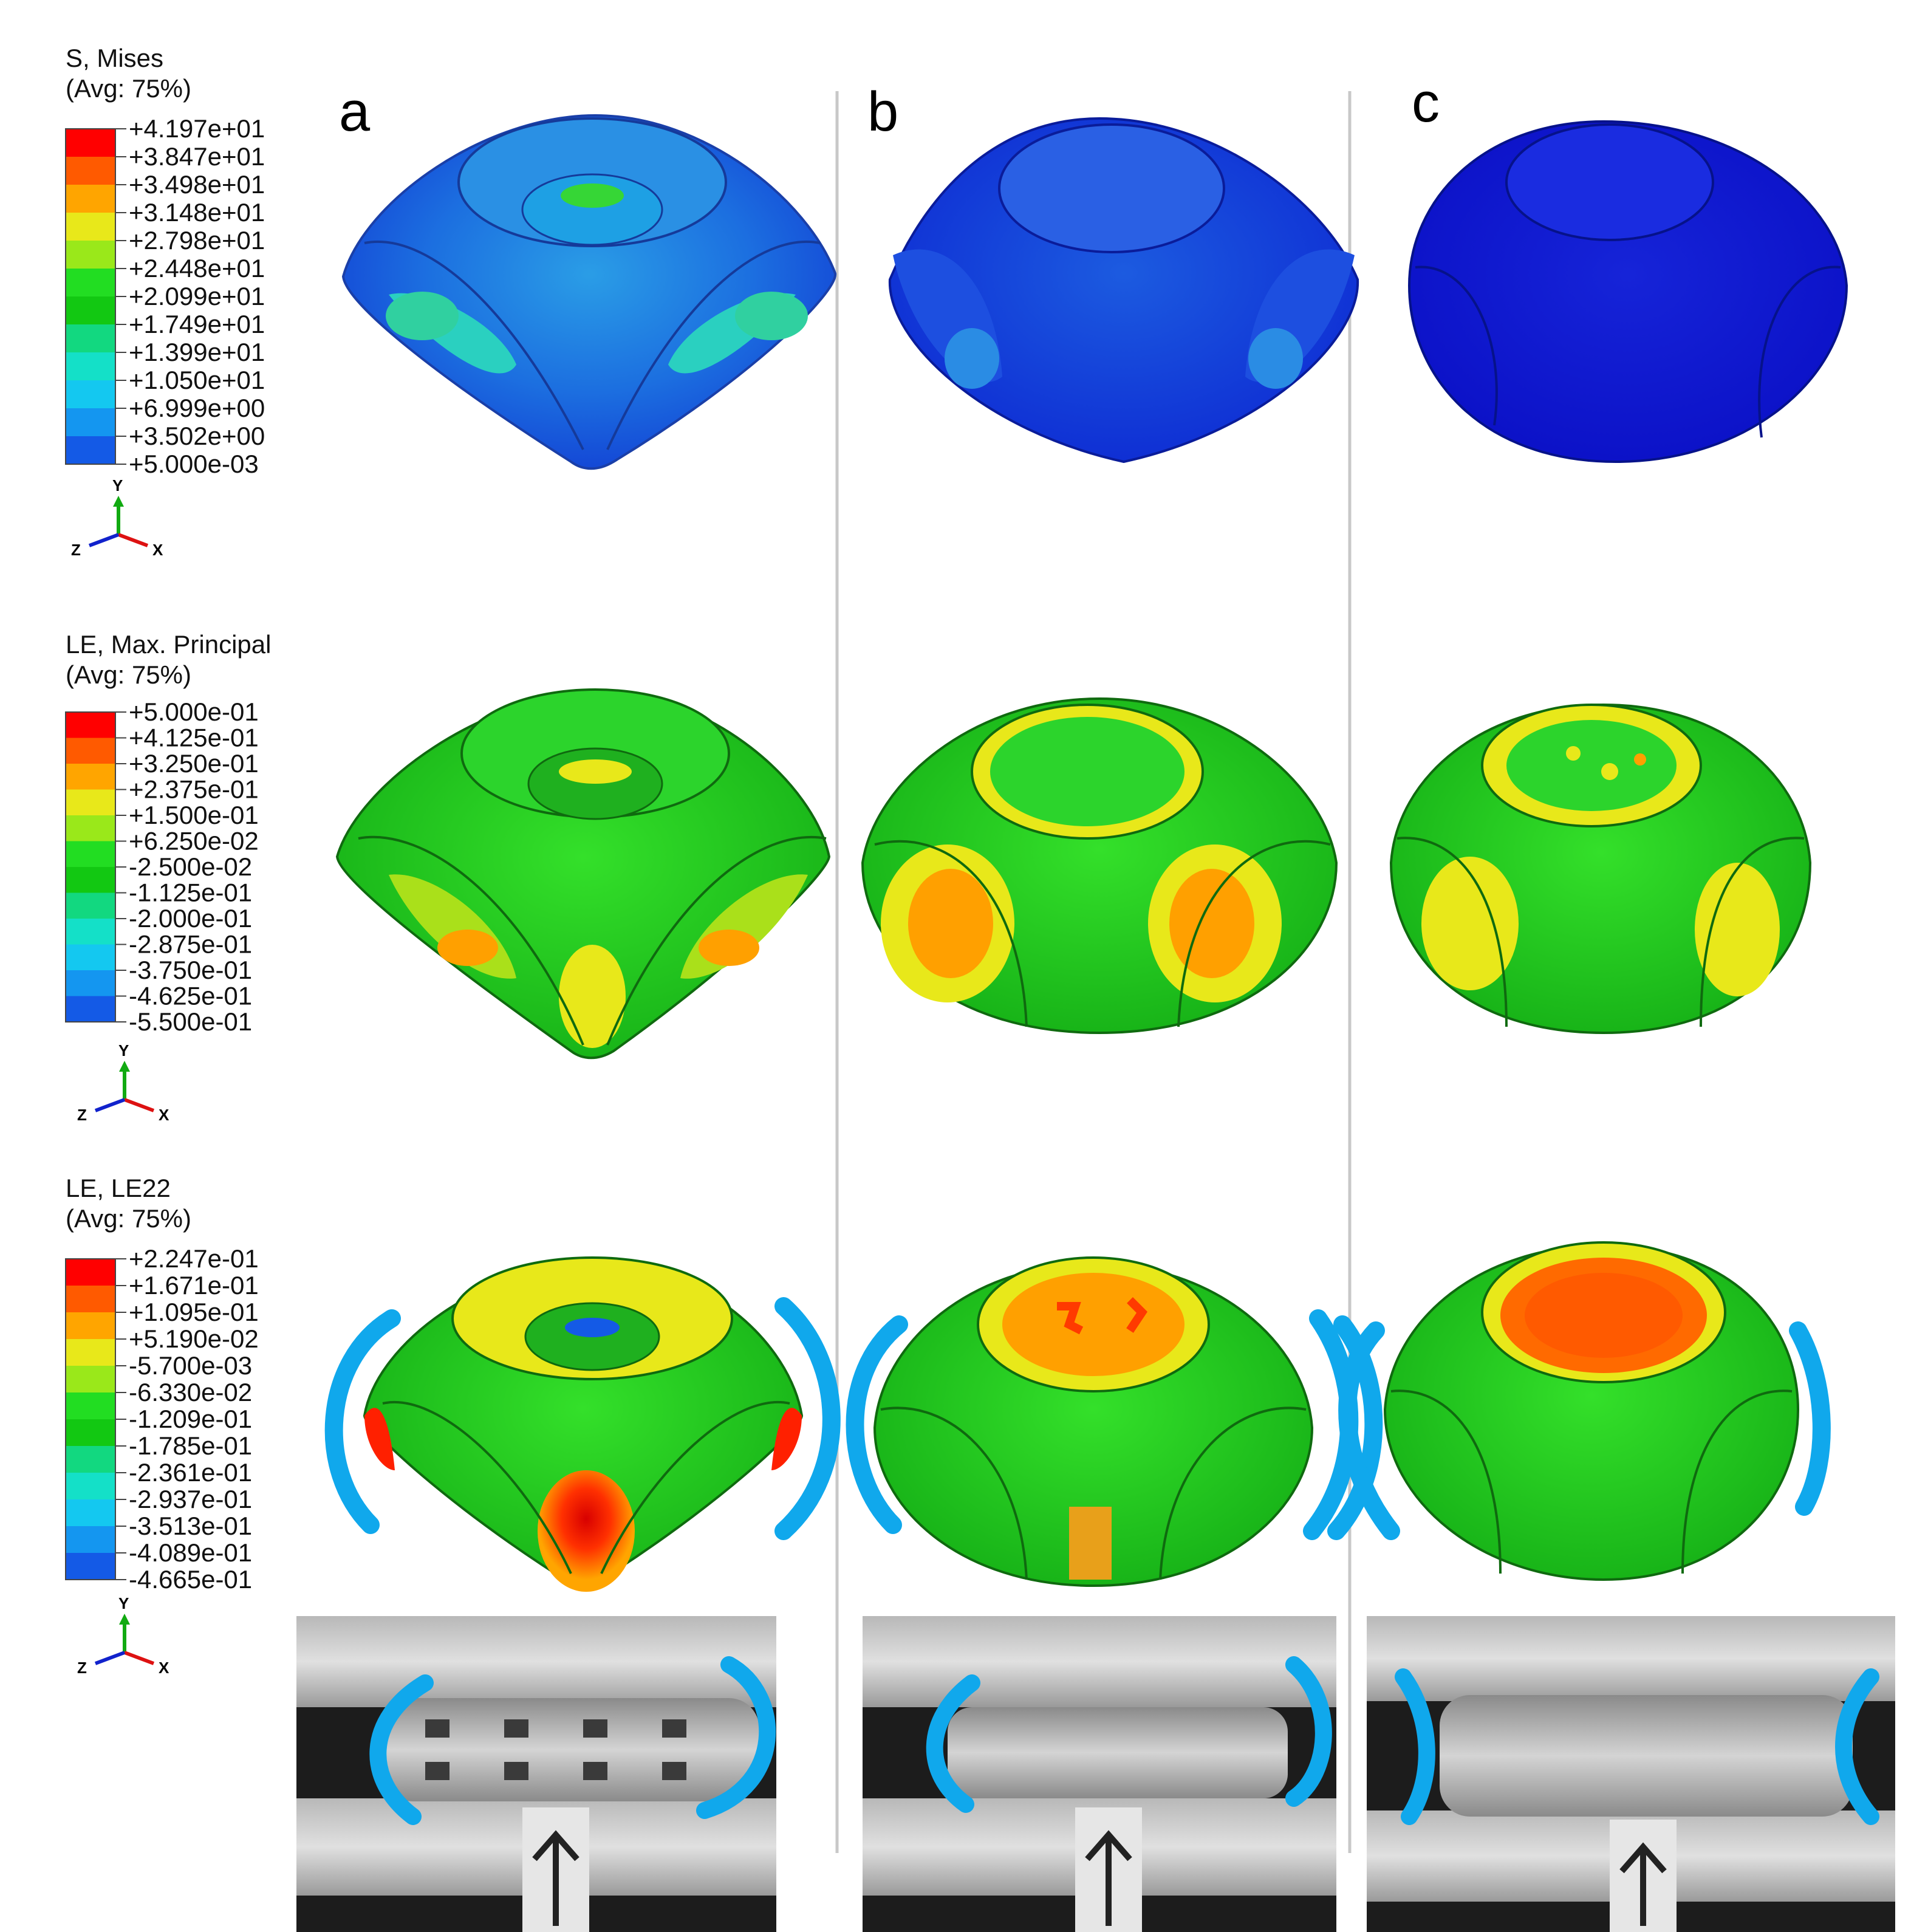 The image size is (1928, 1932). What do you see at coordinates (197, 436) in the screenshot?
I see `legend-value: +3.502e+00` at bounding box center [197, 436].